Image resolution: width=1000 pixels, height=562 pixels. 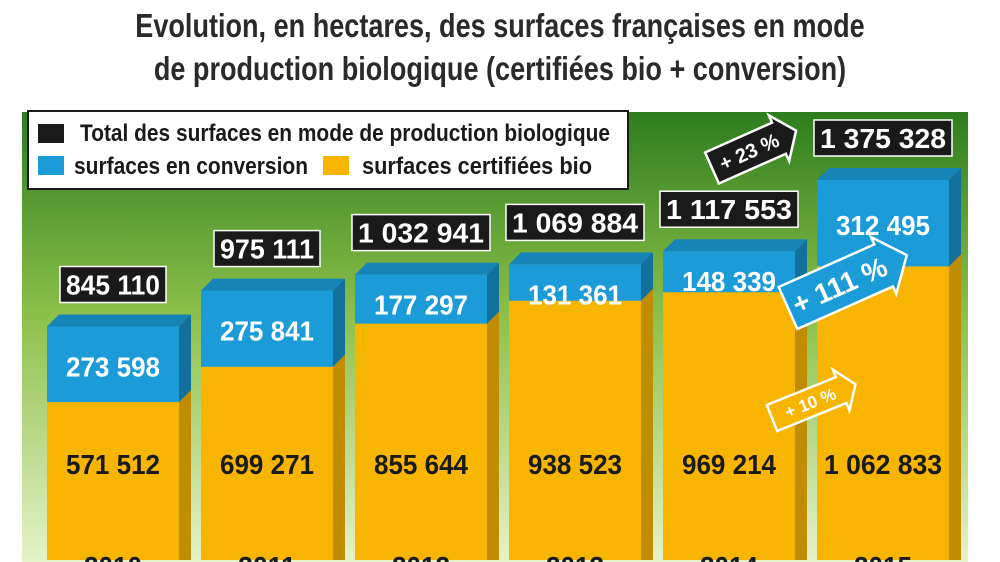 I want to click on label-certified-2015: 1 062 833, so click(x=883, y=464).